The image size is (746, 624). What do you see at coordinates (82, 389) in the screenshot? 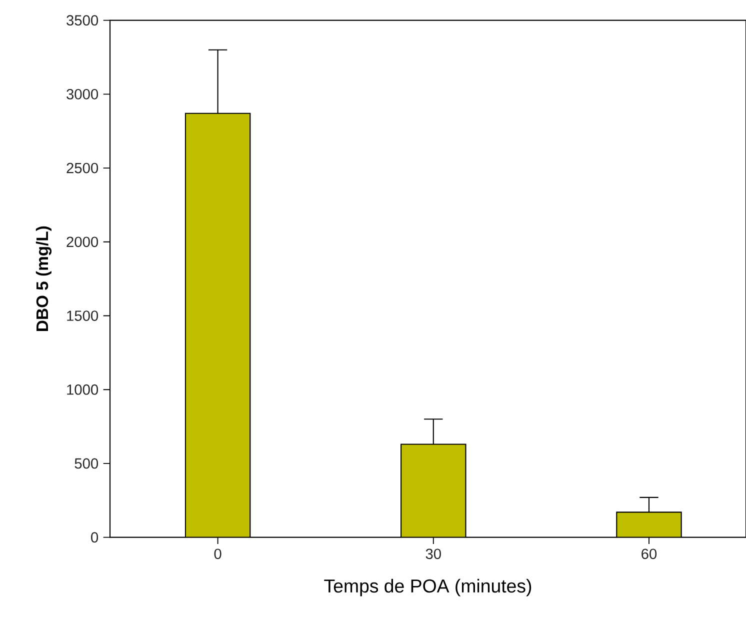
I see `y-tick-label: 1000` at bounding box center [82, 389].